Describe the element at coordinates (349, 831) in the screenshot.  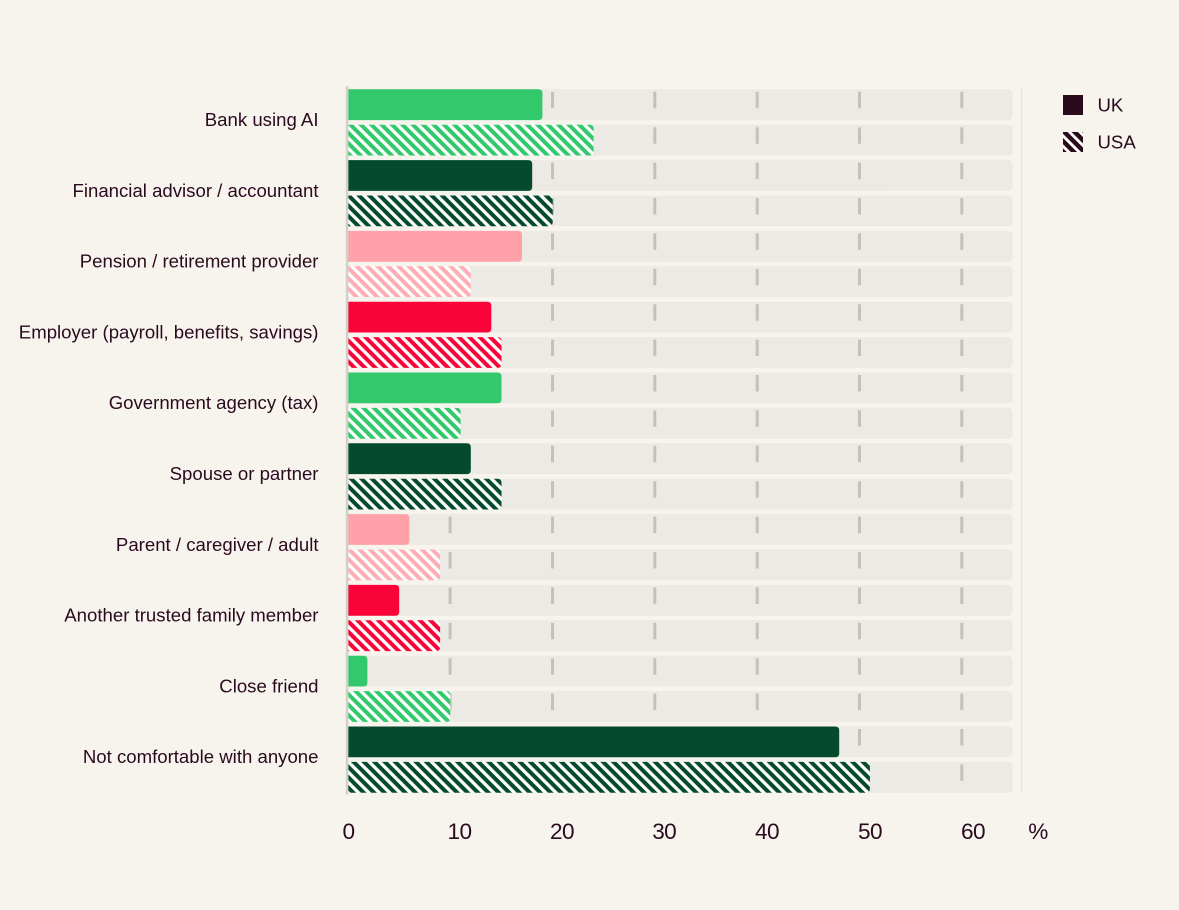
I see `svg-text: 0` at that location.